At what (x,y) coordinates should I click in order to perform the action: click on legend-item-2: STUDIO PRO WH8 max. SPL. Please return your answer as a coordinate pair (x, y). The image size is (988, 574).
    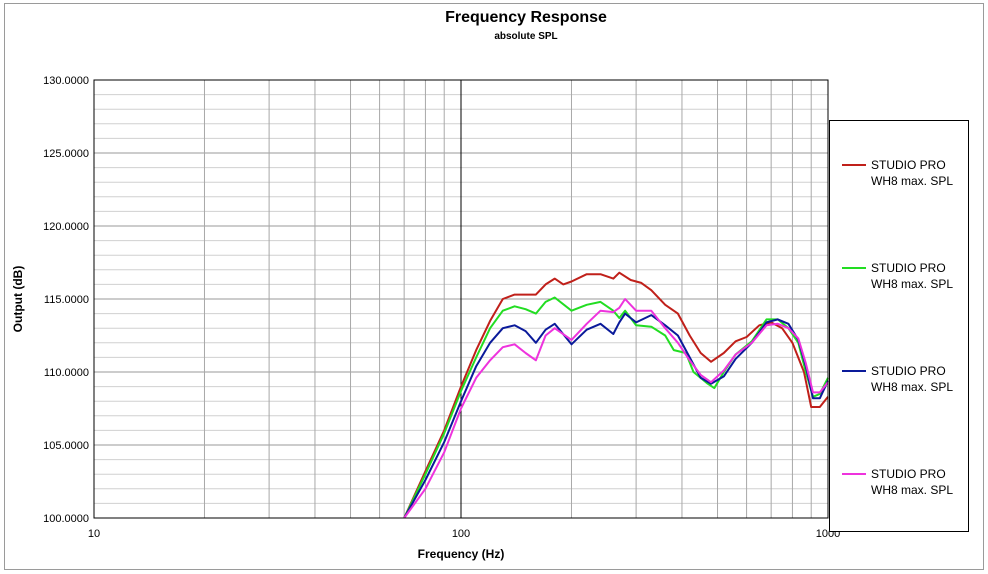
    Looking at the image, I should click on (904, 277).